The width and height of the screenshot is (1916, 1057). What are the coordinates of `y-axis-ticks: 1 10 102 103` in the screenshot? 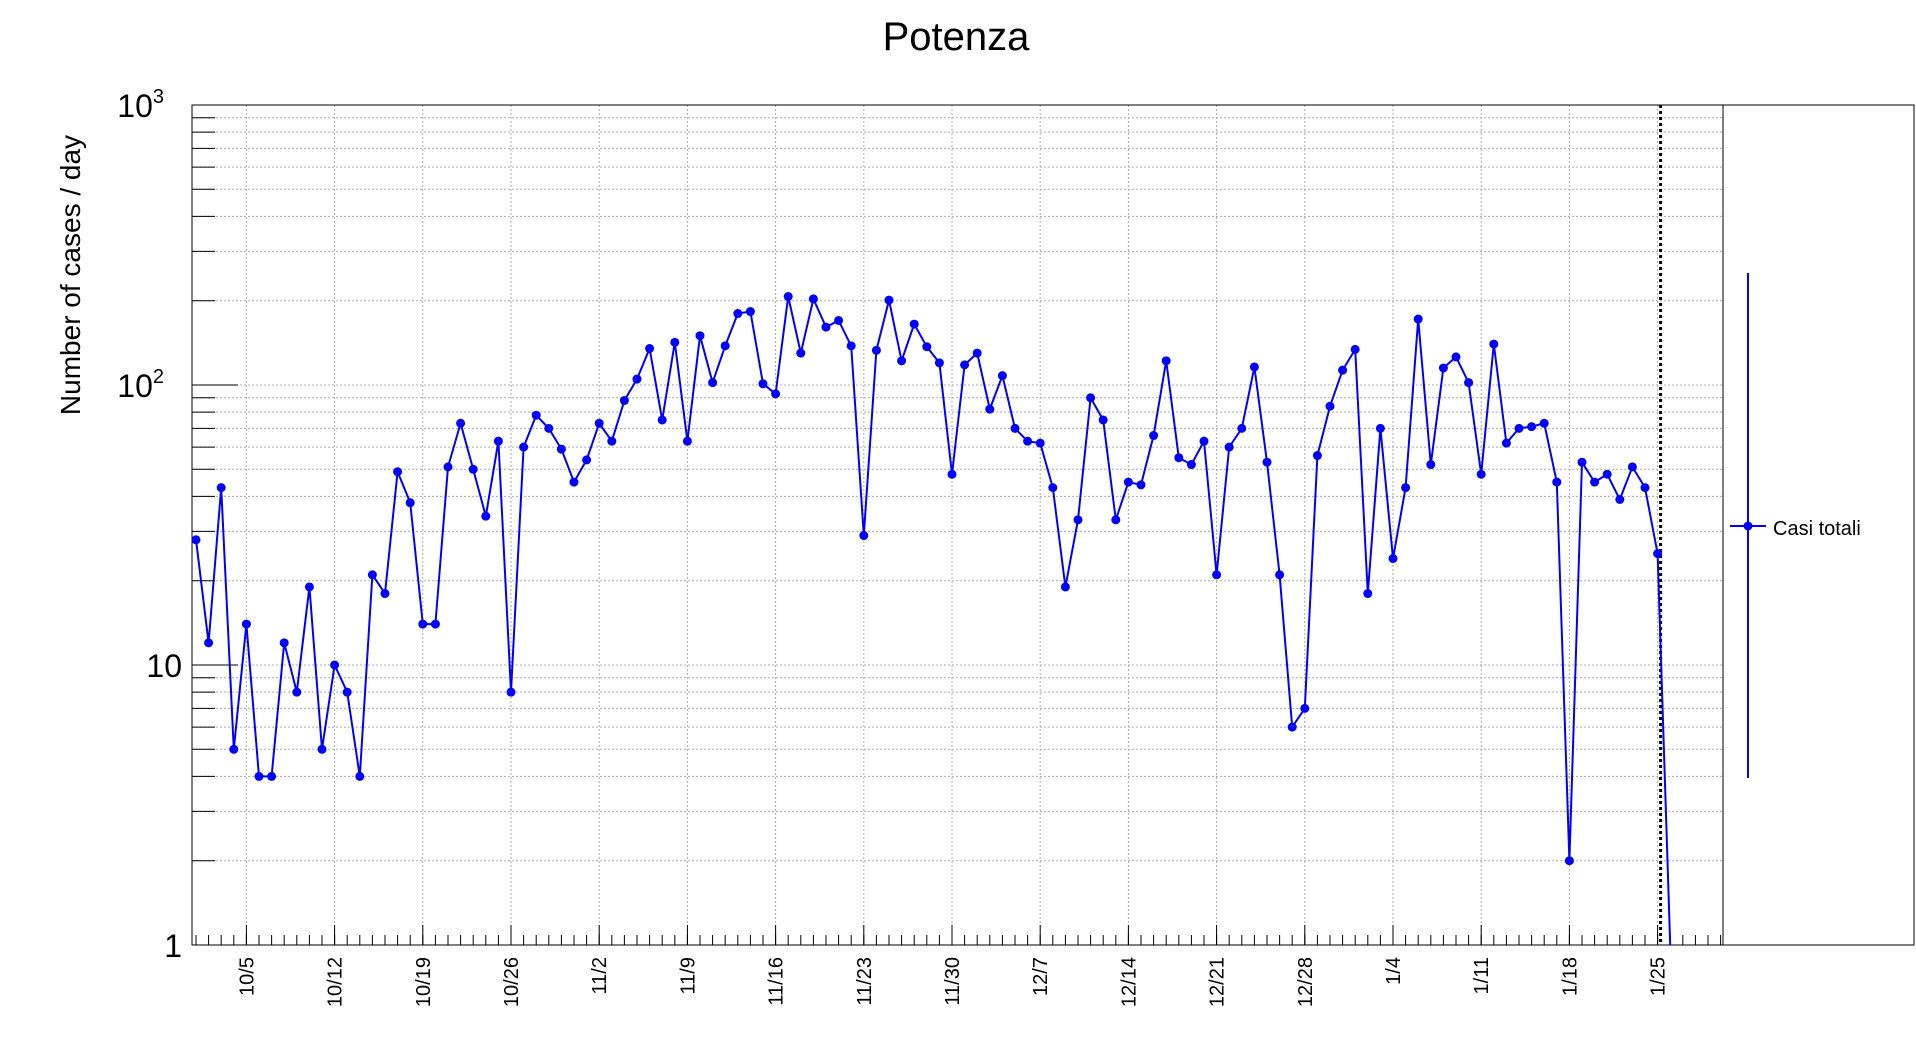 It's located at (177, 525).